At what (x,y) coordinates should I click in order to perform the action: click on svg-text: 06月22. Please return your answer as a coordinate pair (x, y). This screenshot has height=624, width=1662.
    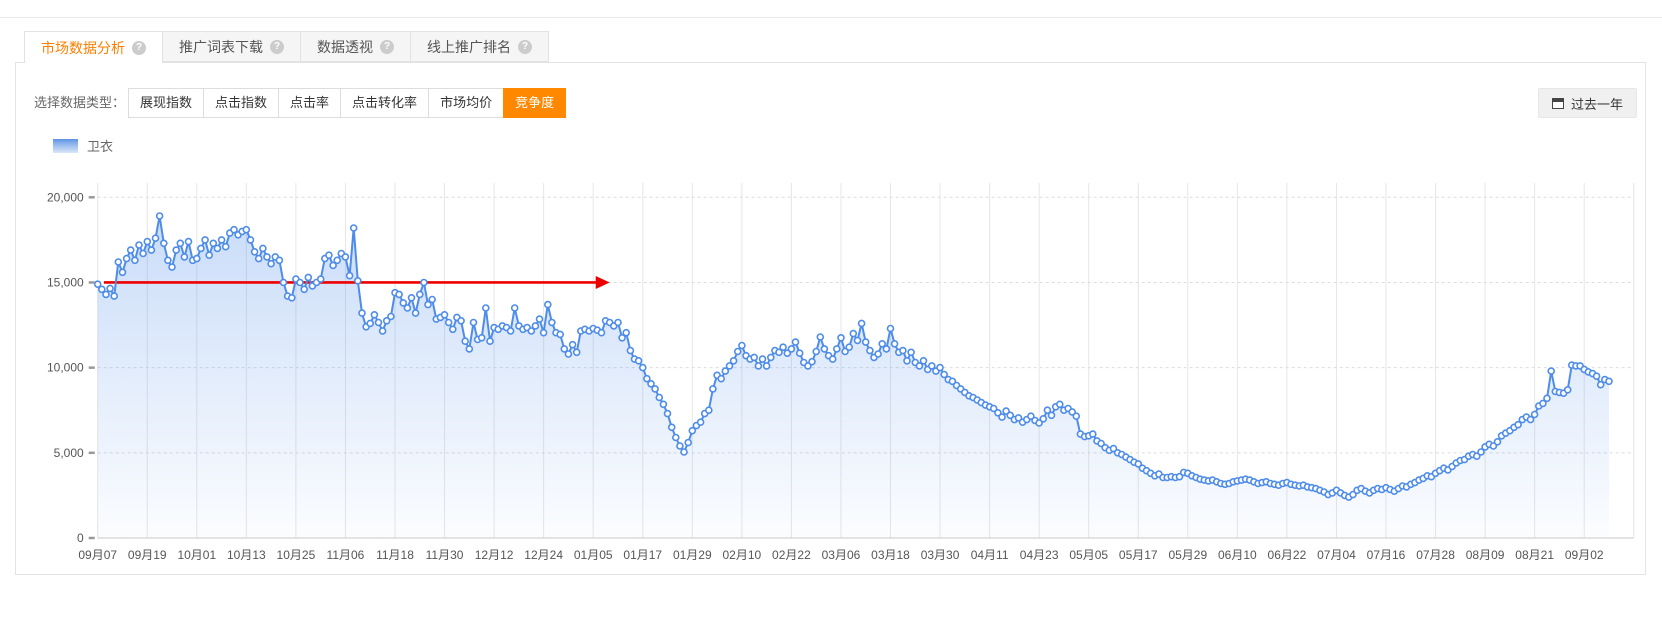
    Looking at the image, I should click on (1287, 555).